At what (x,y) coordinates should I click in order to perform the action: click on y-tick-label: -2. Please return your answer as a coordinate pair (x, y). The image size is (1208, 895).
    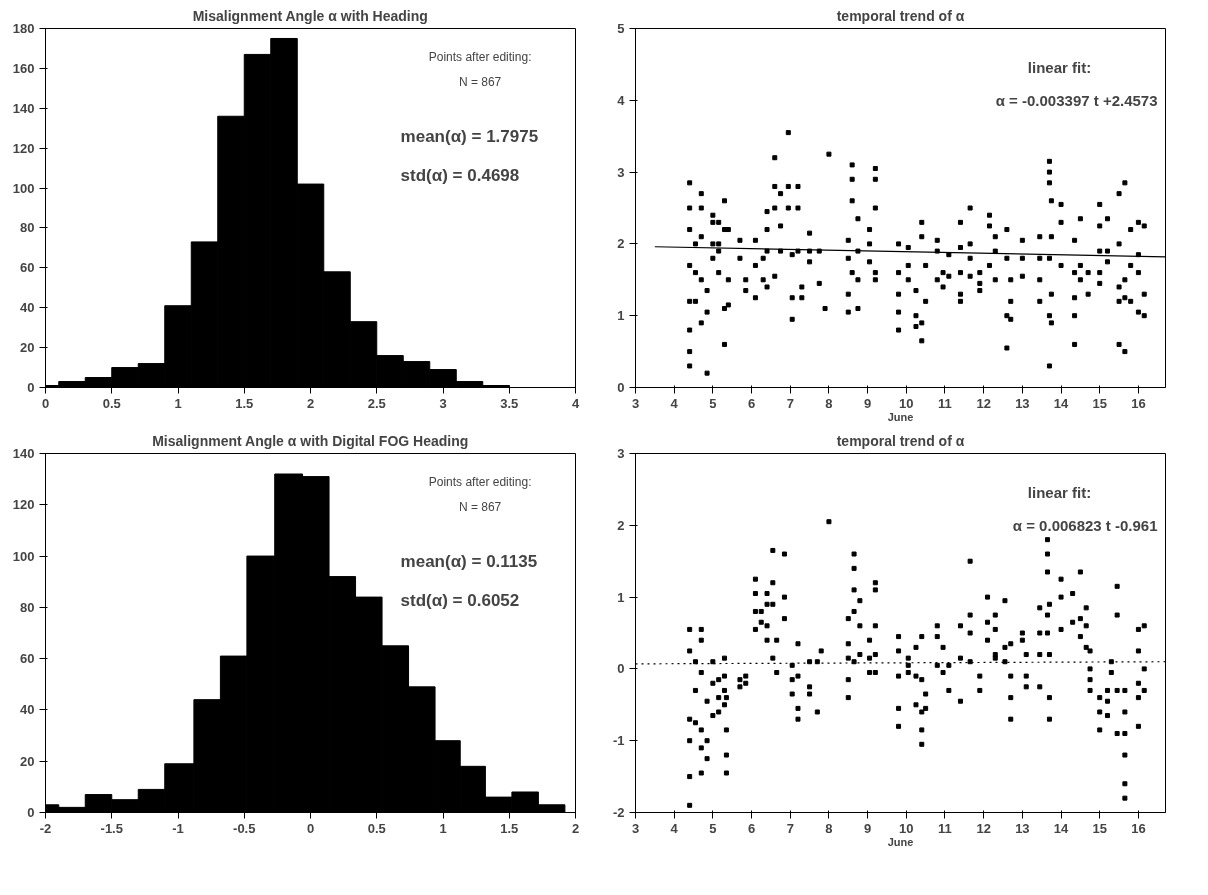
    Looking at the image, I should click on (618, 812).